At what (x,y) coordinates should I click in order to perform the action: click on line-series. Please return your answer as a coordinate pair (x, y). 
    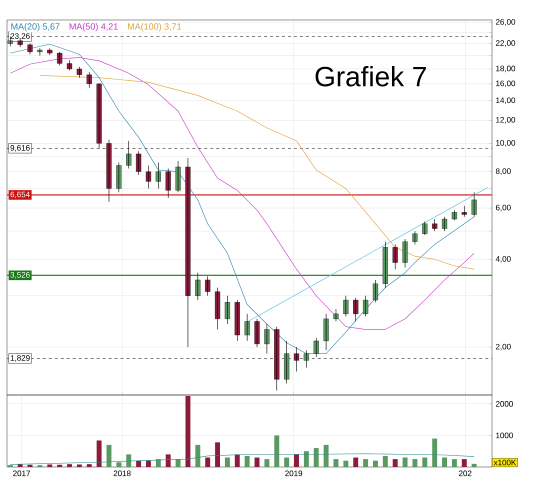
    Looking at the image, I should click on (242, 459).